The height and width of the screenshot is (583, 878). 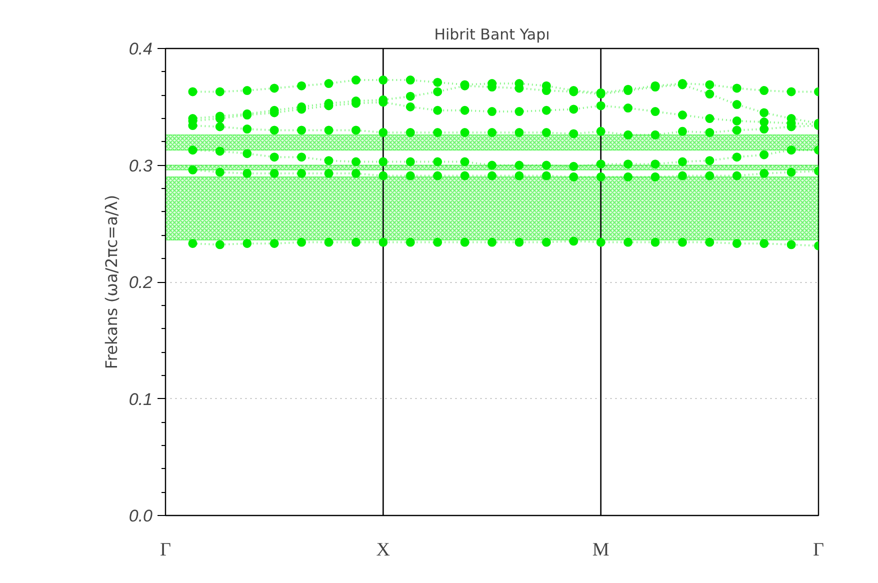 What do you see at coordinates (818, 550) in the screenshot?
I see `x-tick-label: Γ` at bounding box center [818, 550].